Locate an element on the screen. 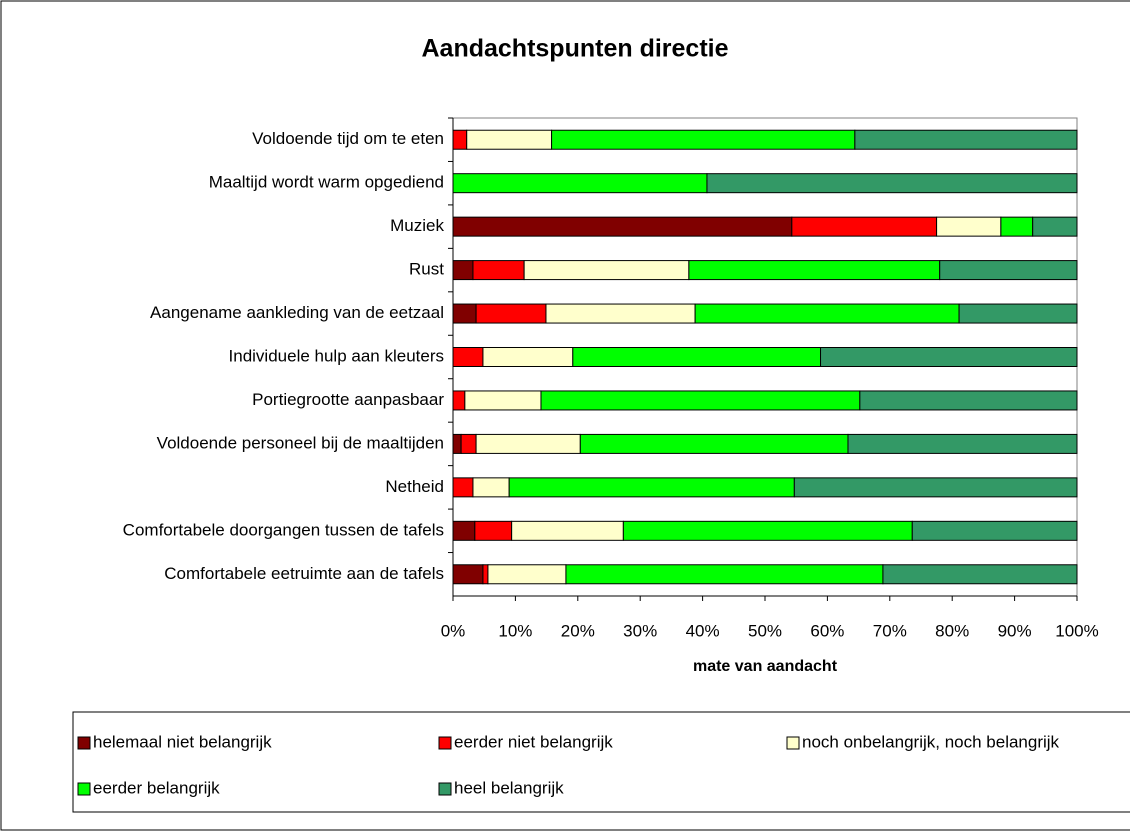 The width and height of the screenshot is (1130, 832). legend-label: eerder belangrijk is located at coordinates (156, 787).